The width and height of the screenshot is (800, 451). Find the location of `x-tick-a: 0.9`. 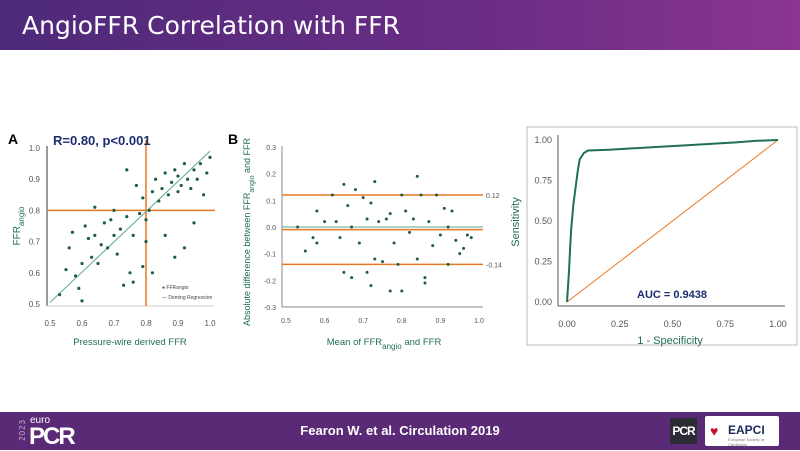

x-tick-a: 0.9 is located at coordinates (178, 323).